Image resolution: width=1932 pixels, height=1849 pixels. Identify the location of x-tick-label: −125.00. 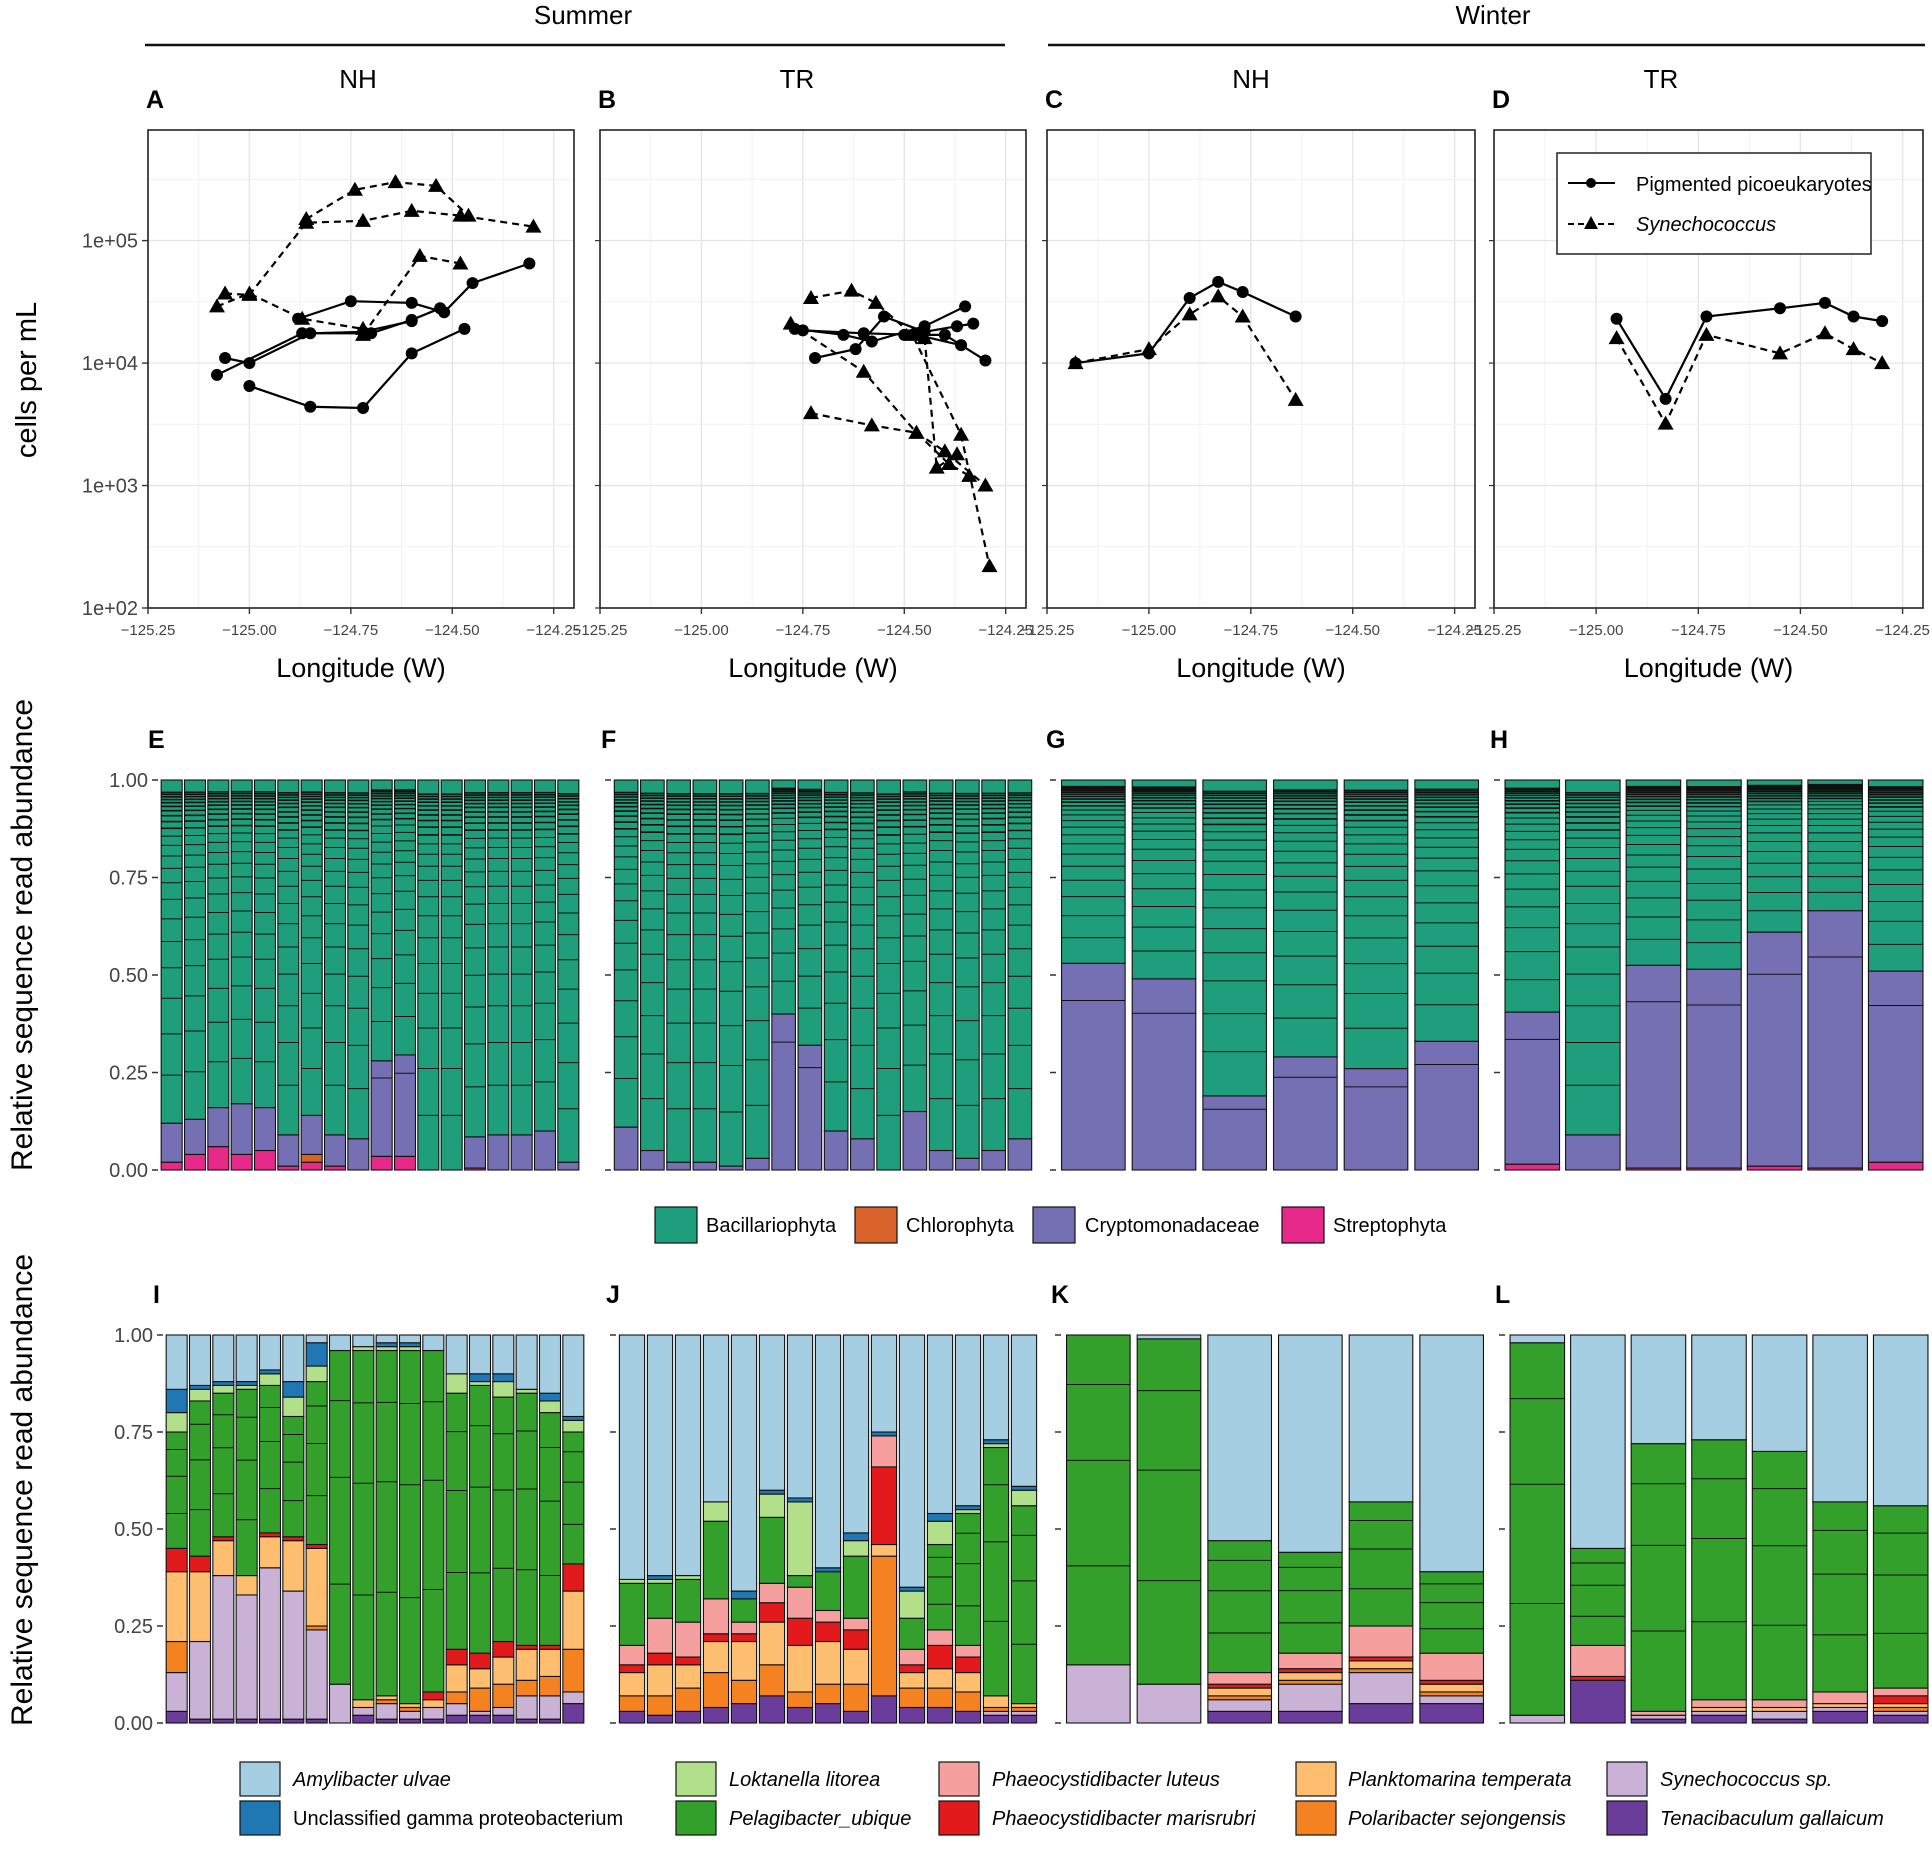
(1149, 630).